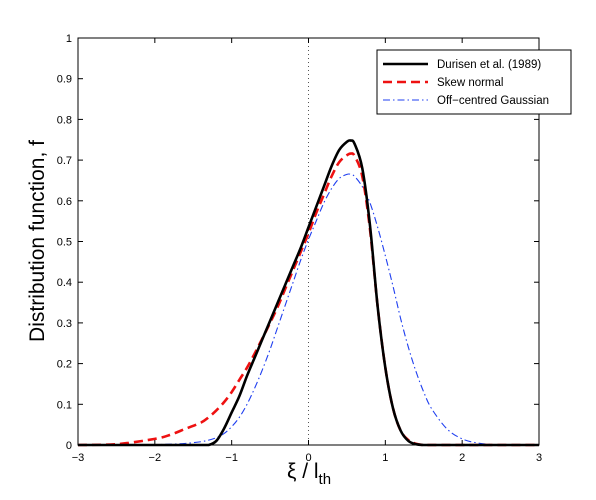 This screenshot has height=500, width=596. Describe the element at coordinates (64, 80) in the screenshot. I see `y-tick-label: 0.9` at that location.